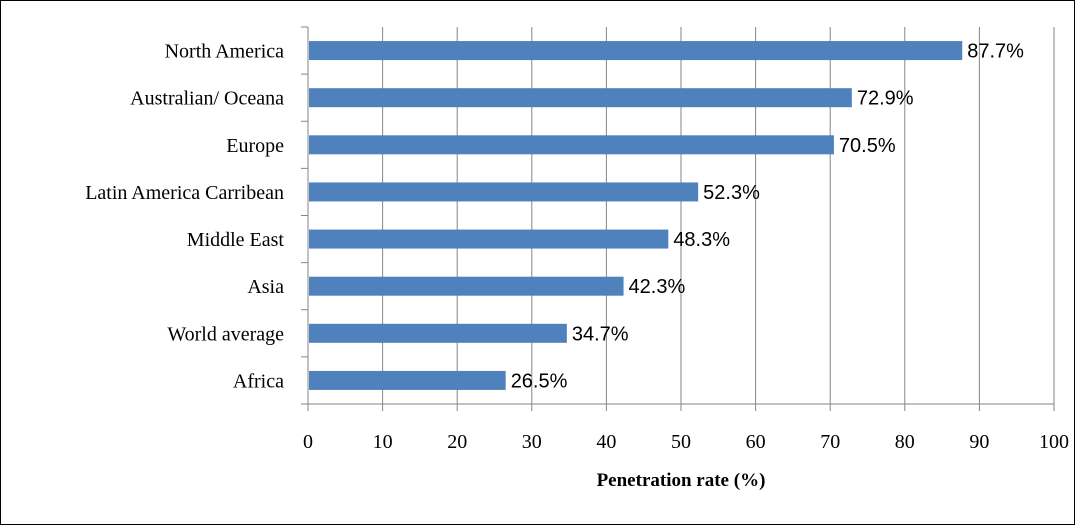 This screenshot has width=1077, height=527. I want to click on data-label: 52.3%, so click(731, 193).